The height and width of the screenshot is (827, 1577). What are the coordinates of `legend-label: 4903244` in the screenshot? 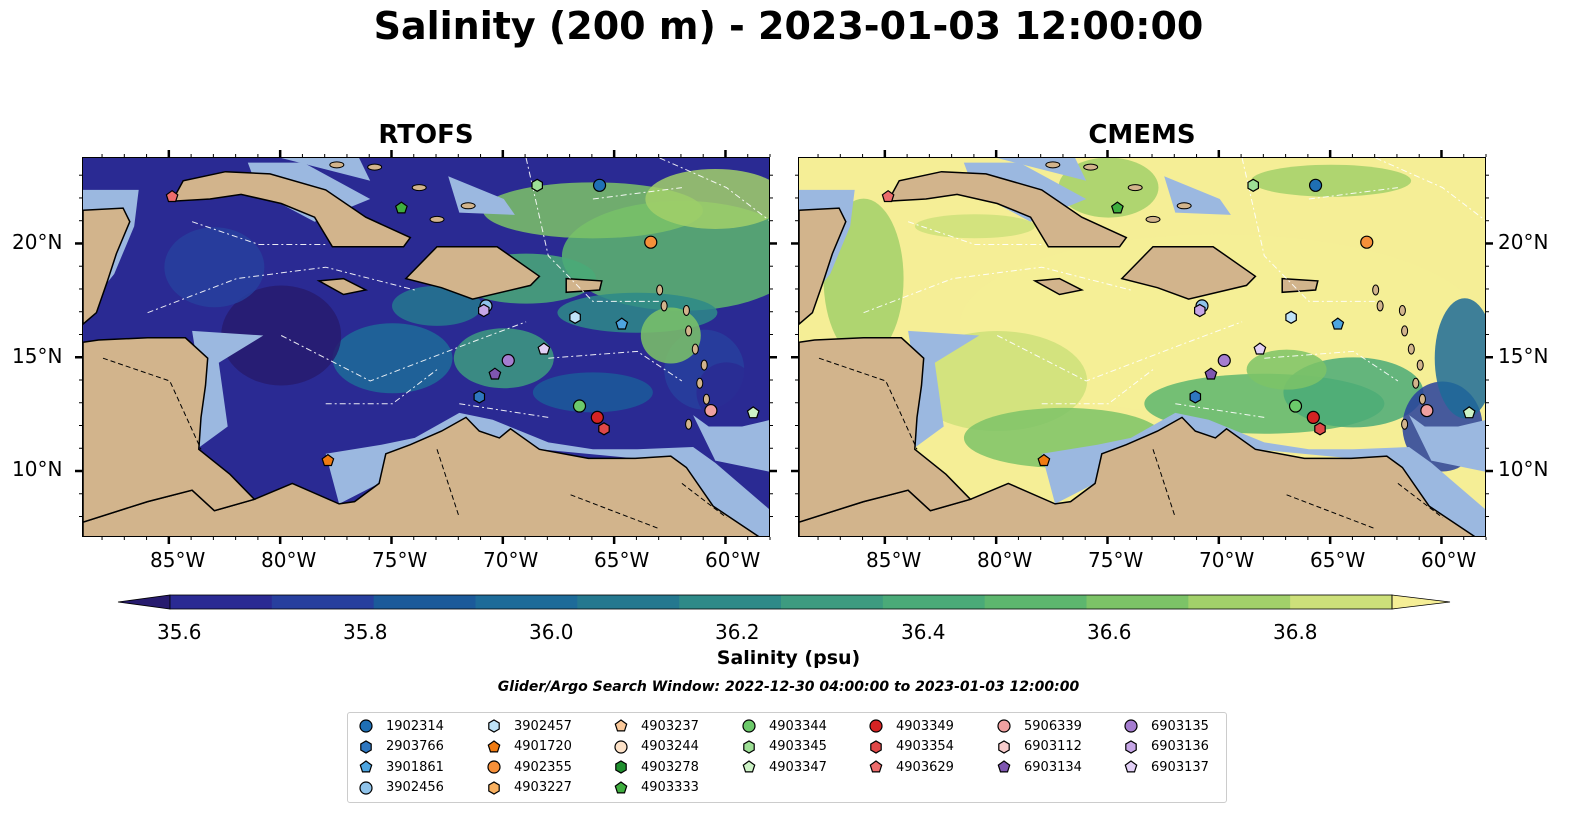 It's located at (670, 746).